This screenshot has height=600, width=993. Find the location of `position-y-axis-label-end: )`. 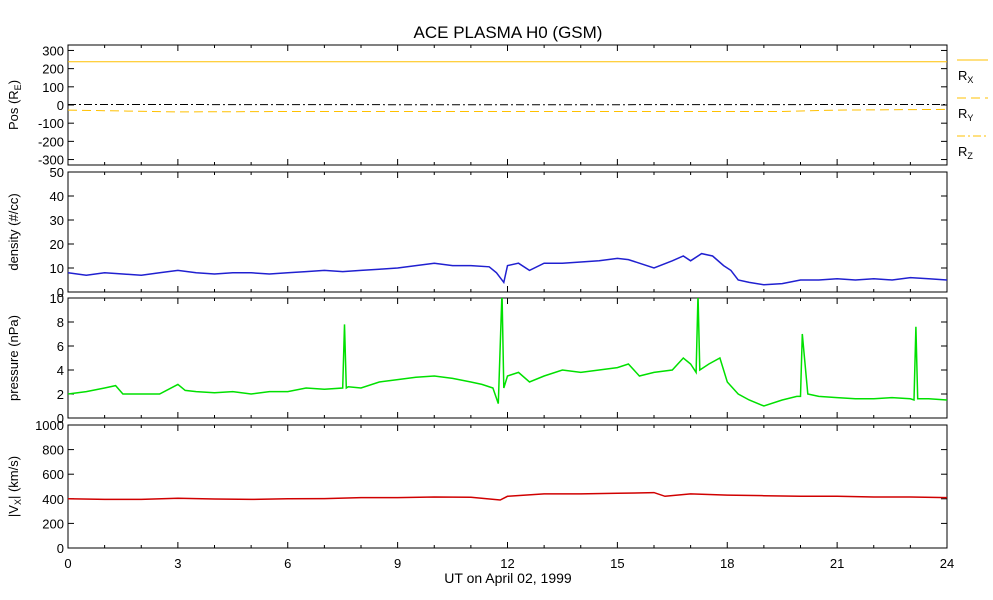

position-y-axis-label-end: ) is located at coordinates (13, 82).